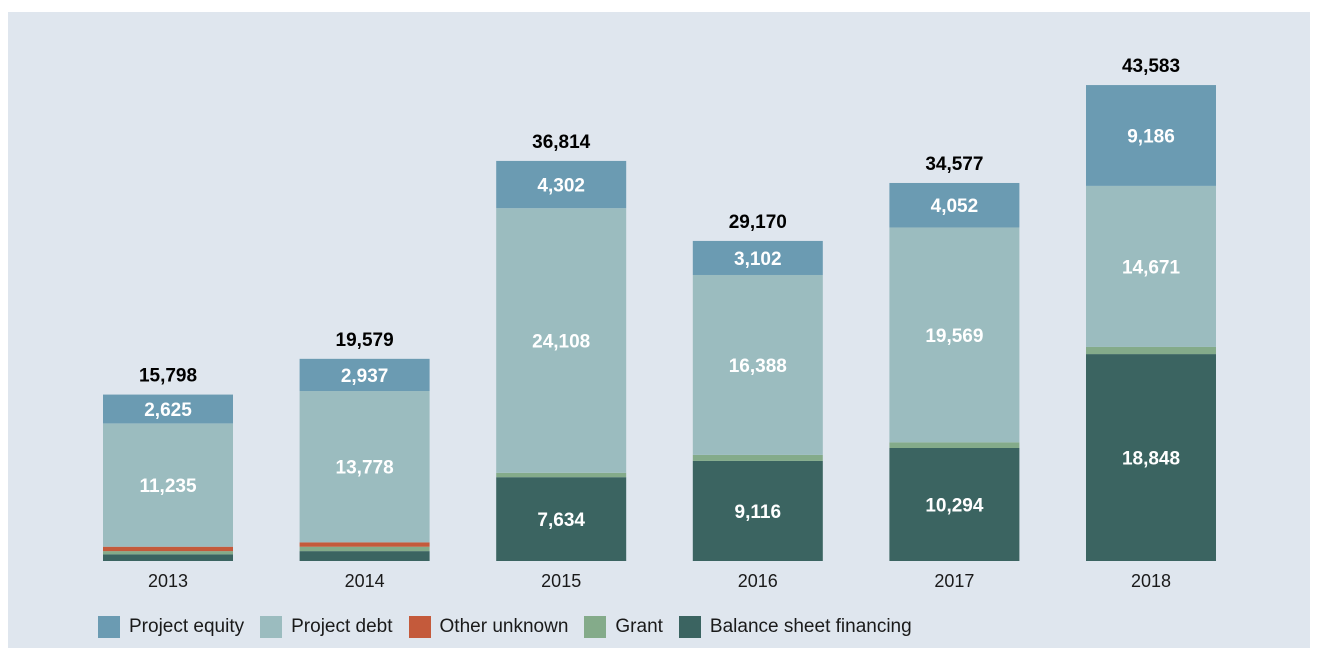 The width and height of the screenshot is (1320, 657). What do you see at coordinates (595, 627) in the screenshot?
I see `legend-swatch-grant` at bounding box center [595, 627].